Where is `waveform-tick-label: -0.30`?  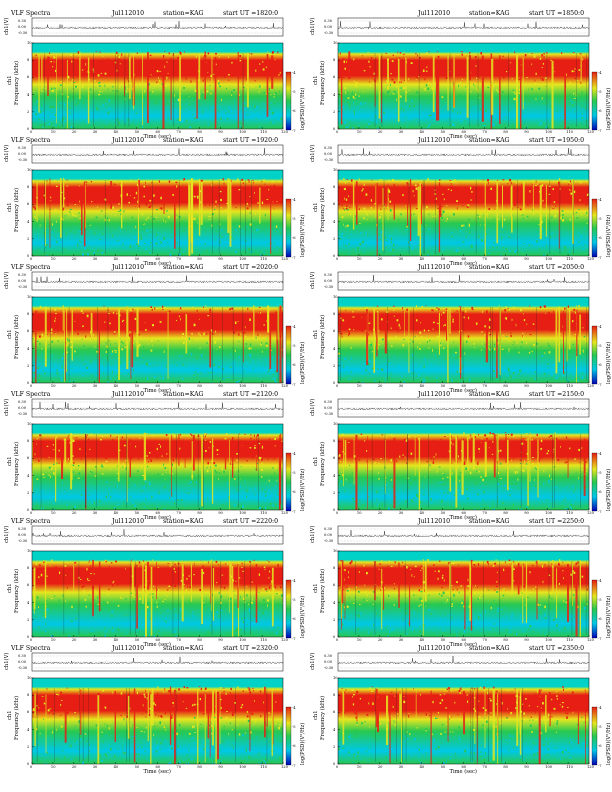
waveform-tick-label: -0.30 is located at coordinates (329, 160).